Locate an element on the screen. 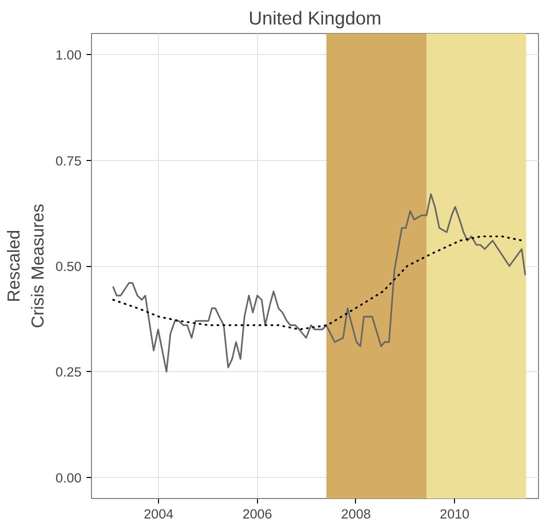  y-tick-label: 0.00 is located at coordinates (69, 478).